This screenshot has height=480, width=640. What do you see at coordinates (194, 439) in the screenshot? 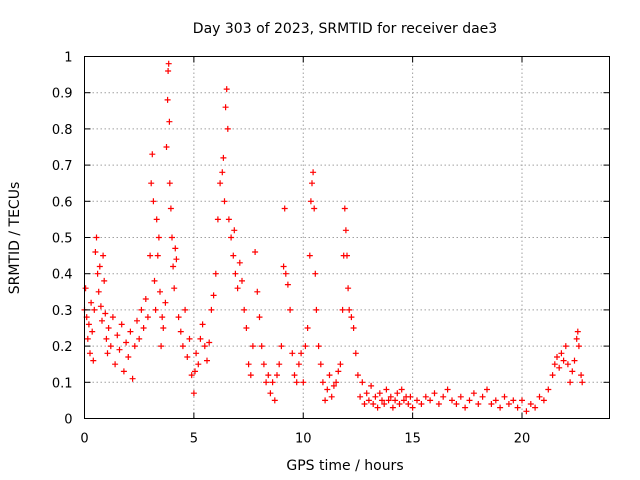
I see `x-tick-label: 5` at bounding box center [194, 439].